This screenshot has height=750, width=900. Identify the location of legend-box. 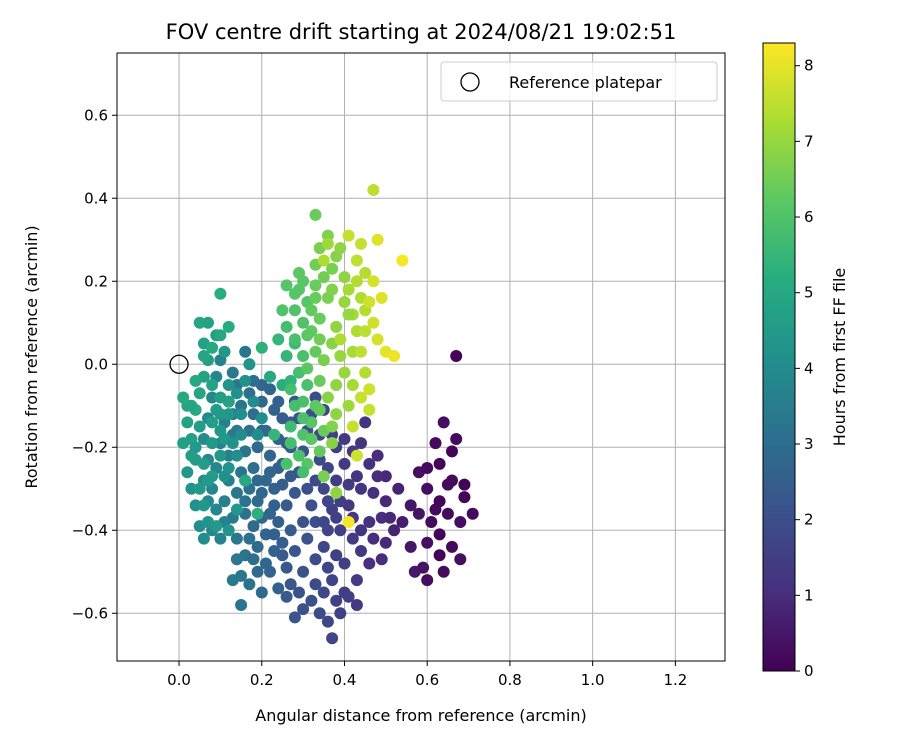
(579, 81).